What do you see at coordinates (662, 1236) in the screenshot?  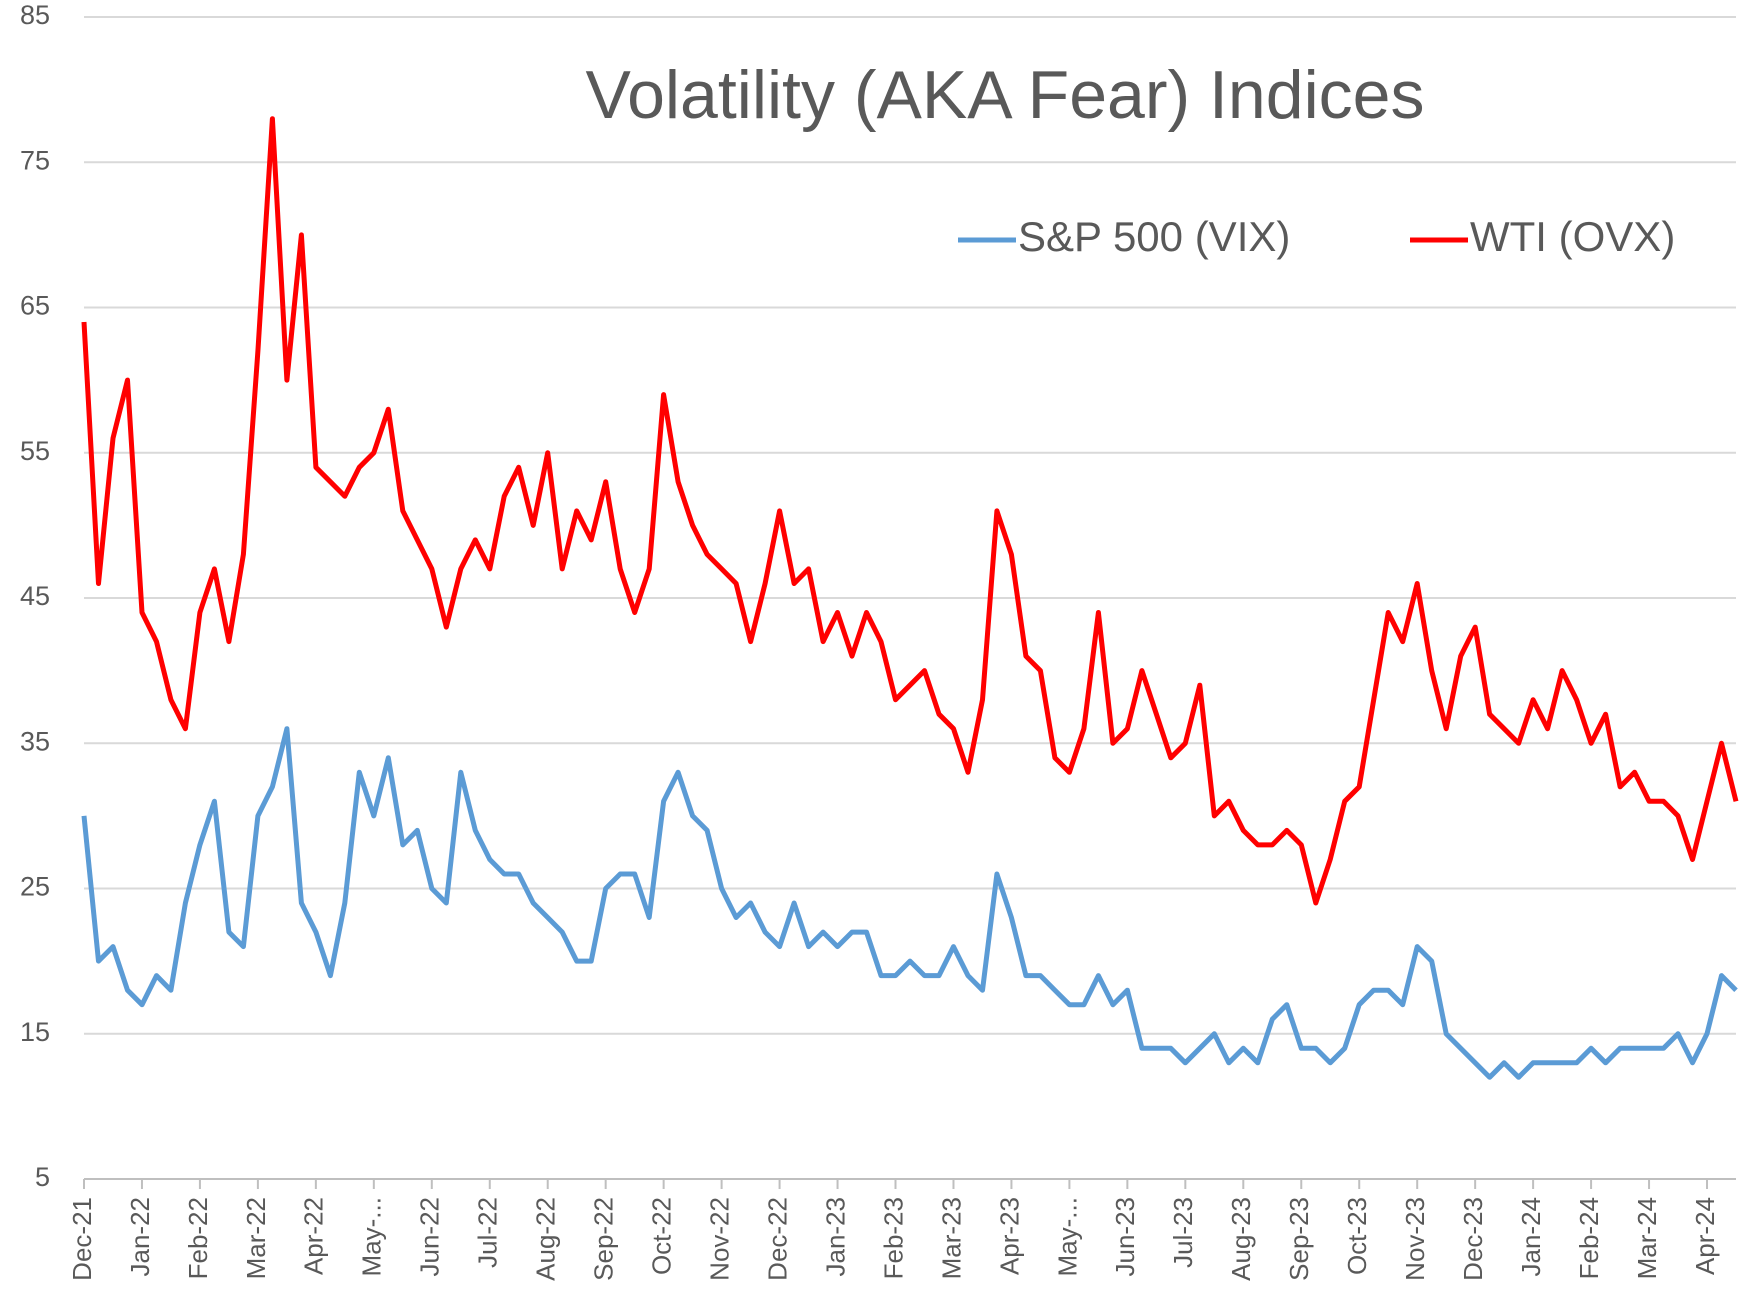 I see `x-tick-label: Oct-22` at bounding box center [662, 1236].